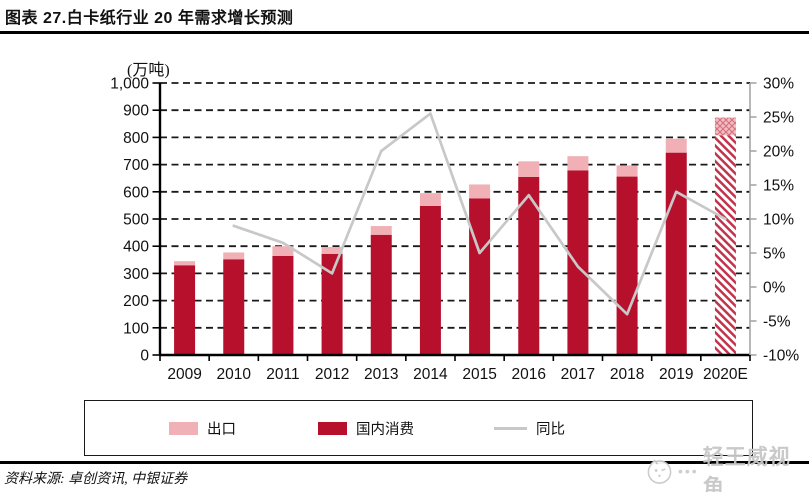  I want to click on left-tick-label-200: 200, so click(136, 301).